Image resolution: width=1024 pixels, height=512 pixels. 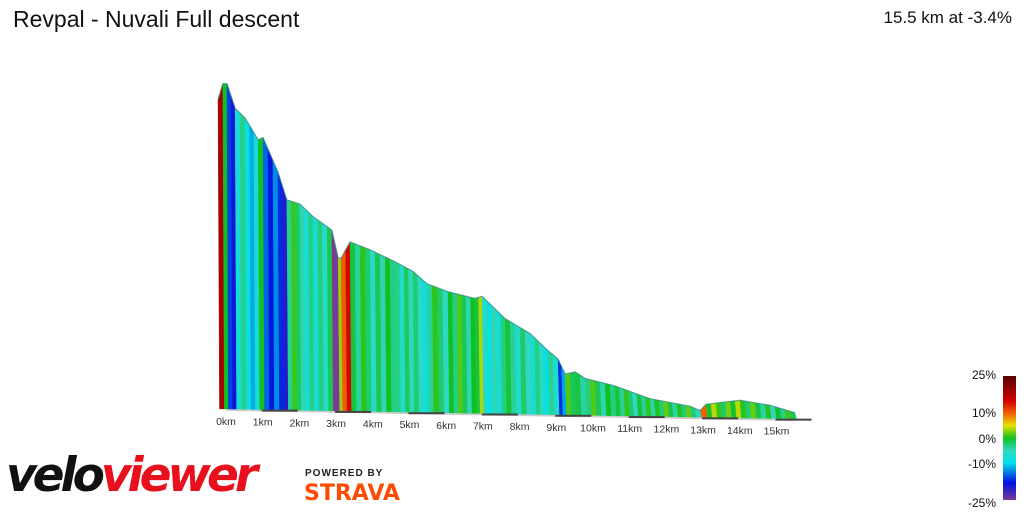 What do you see at coordinates (981, 503) in the screenshot?
I see `scale-label: -25%` at bounding box center [981, 503].